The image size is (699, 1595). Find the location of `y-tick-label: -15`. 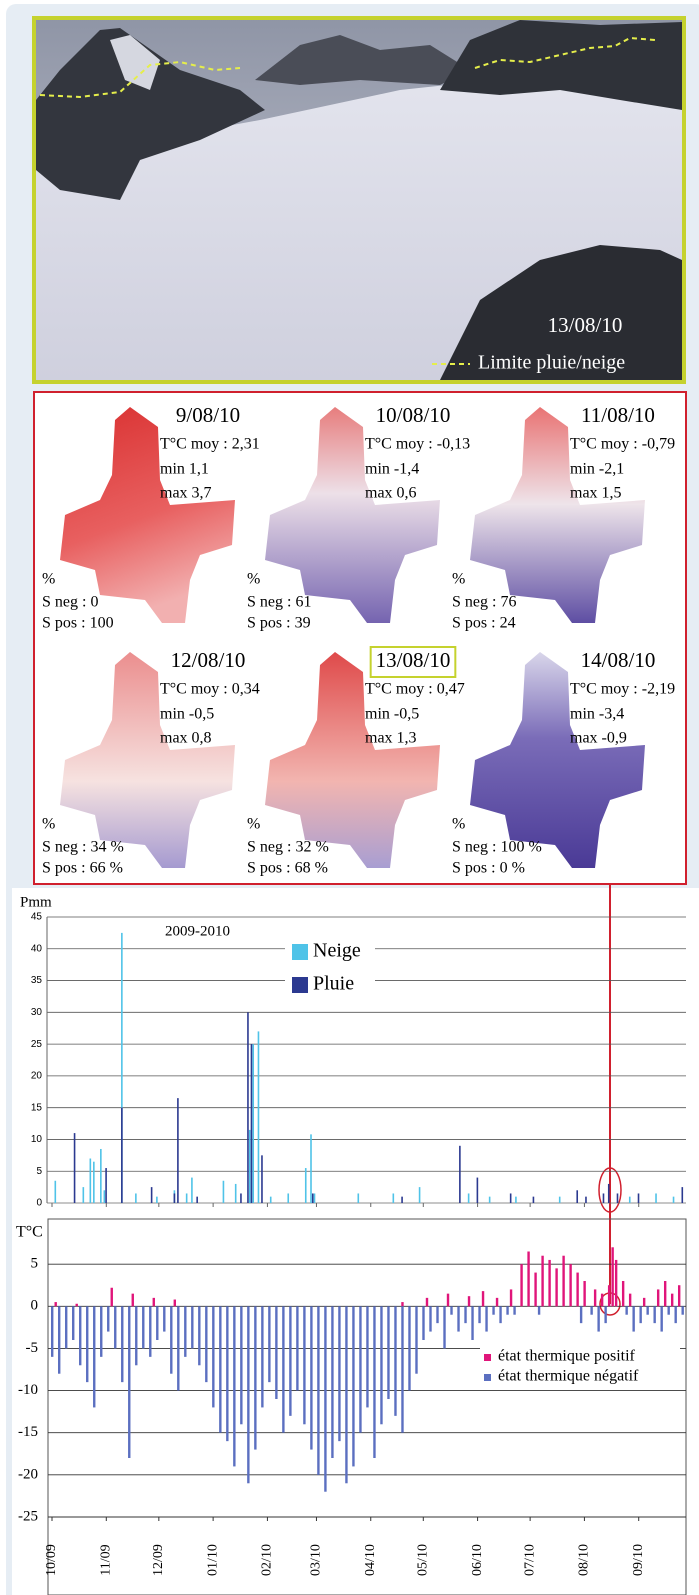

y-tick-label: -15 is located at coordinates (28, 1432).